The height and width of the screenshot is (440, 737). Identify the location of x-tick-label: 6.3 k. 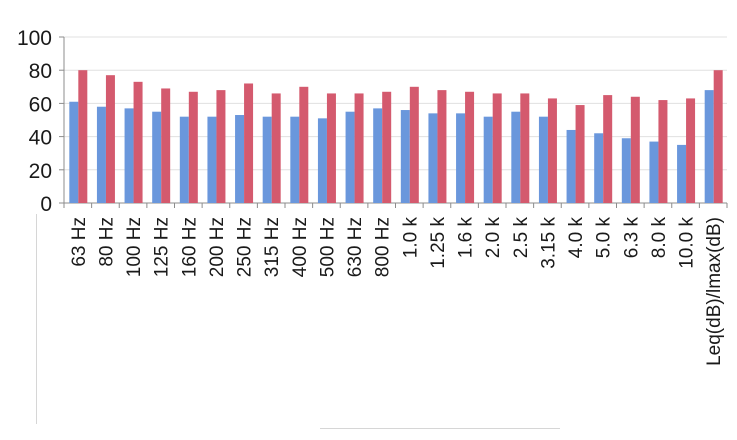
(631, 238).